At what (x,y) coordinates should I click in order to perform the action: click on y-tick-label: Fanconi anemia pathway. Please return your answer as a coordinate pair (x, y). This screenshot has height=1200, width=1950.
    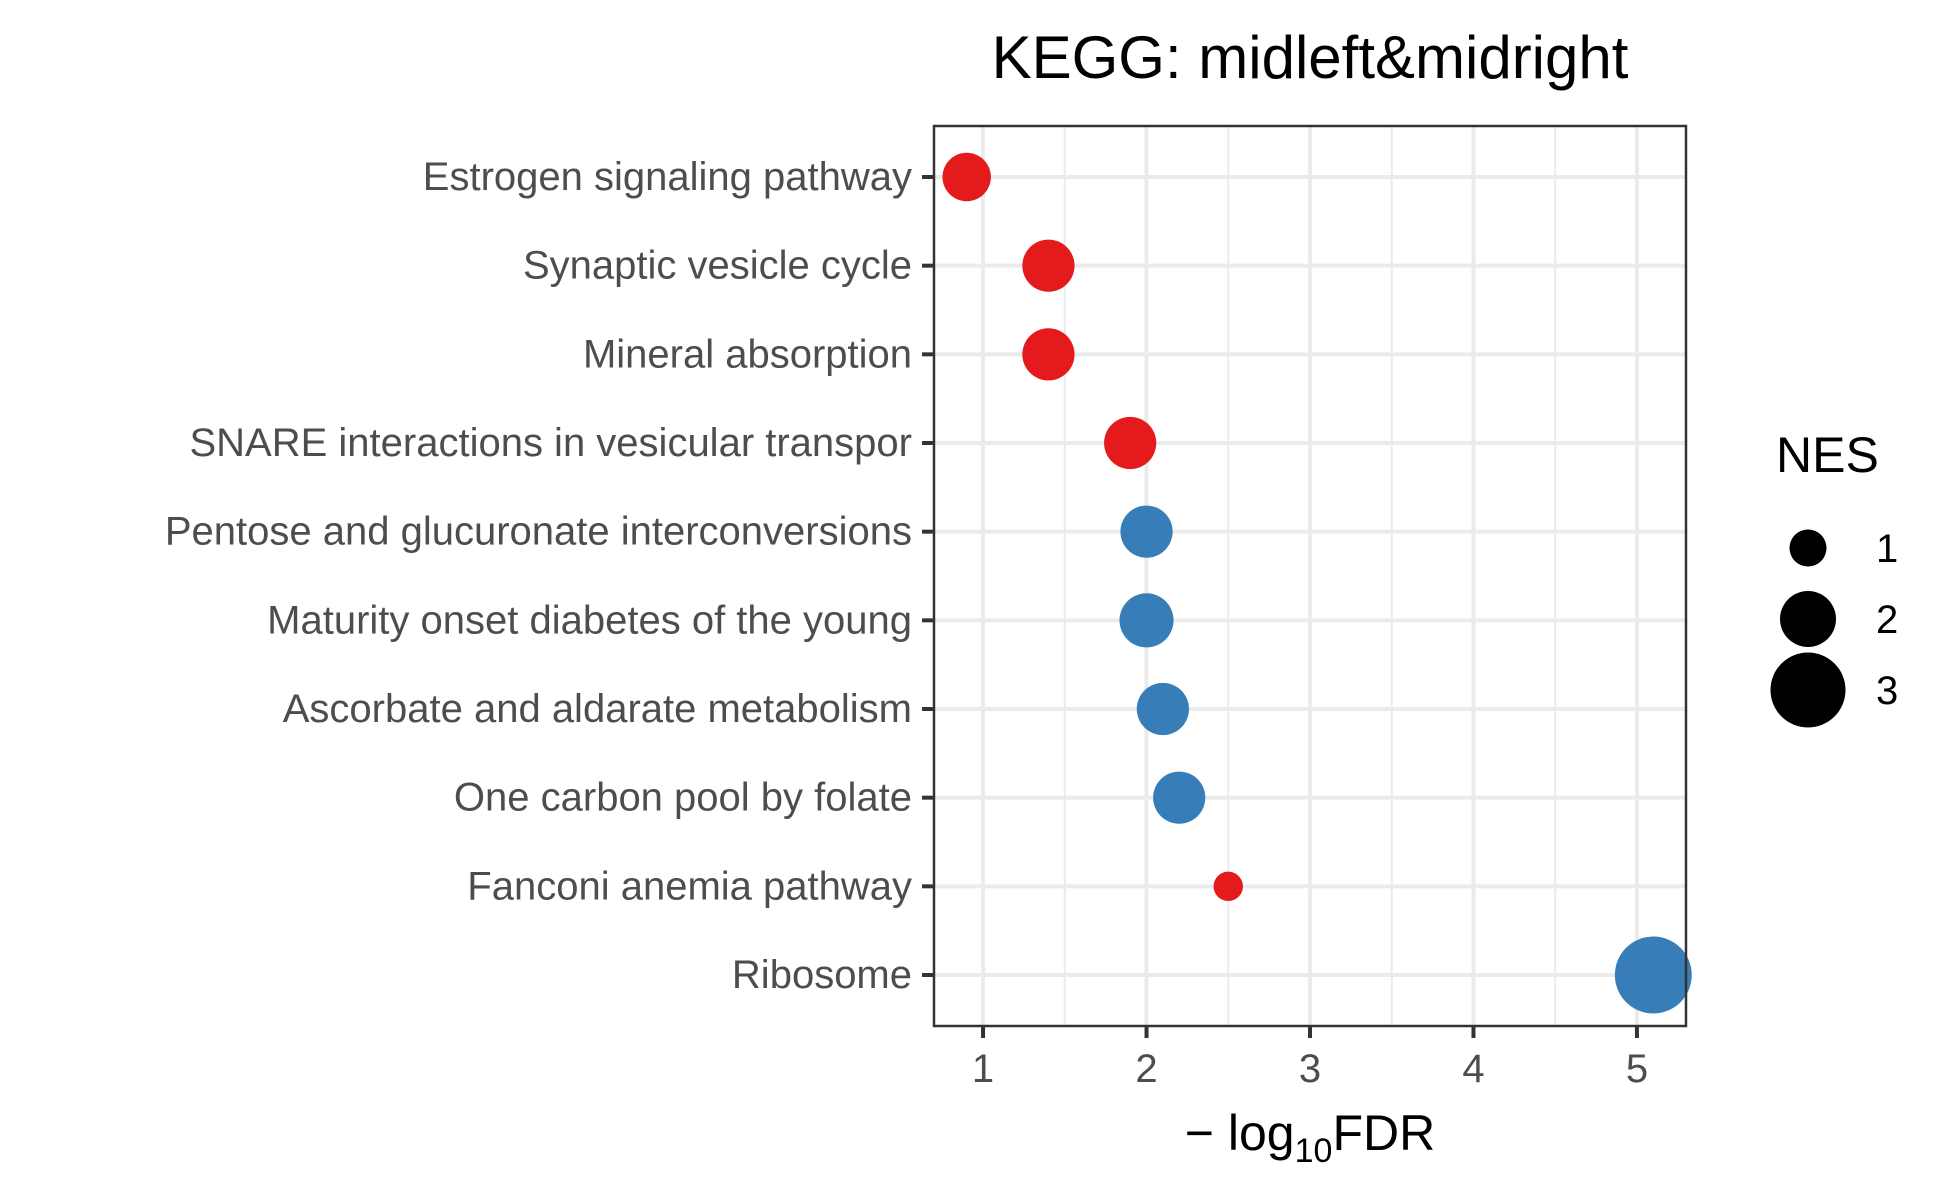
    Looking at the image, I should click on (689, 886).